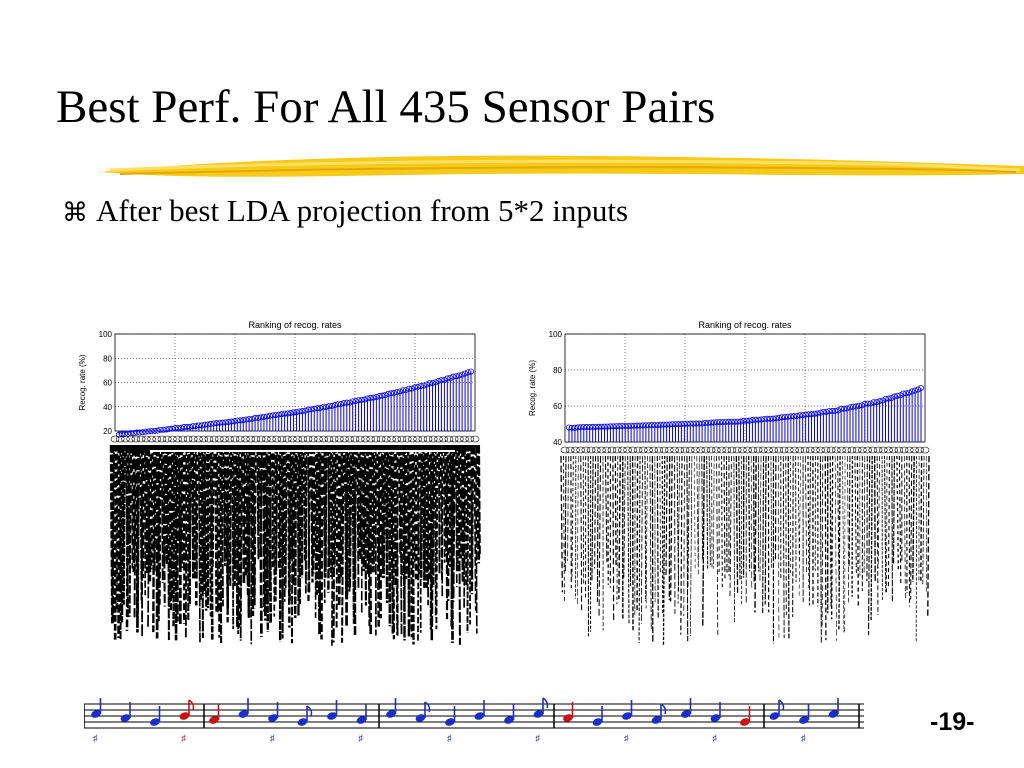 This screenshot has width=1024, height=768. What do you see at coordinates (107, 407) in the screenshot?
I see `y-tick-label: 40` at bounding box center [107, 407].